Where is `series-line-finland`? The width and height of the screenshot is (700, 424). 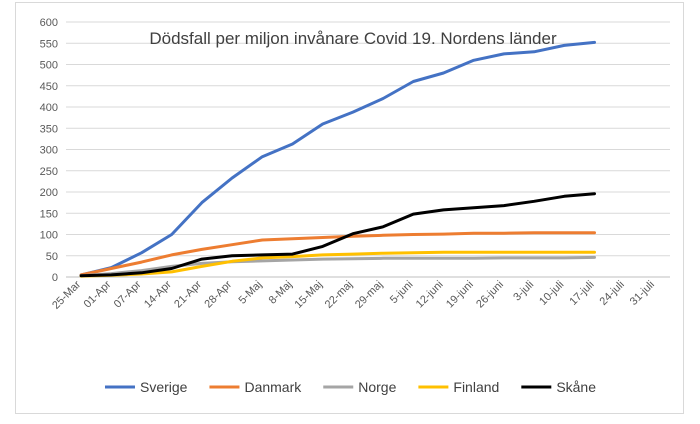
series-line-finland is located at coordinates (337, 264).